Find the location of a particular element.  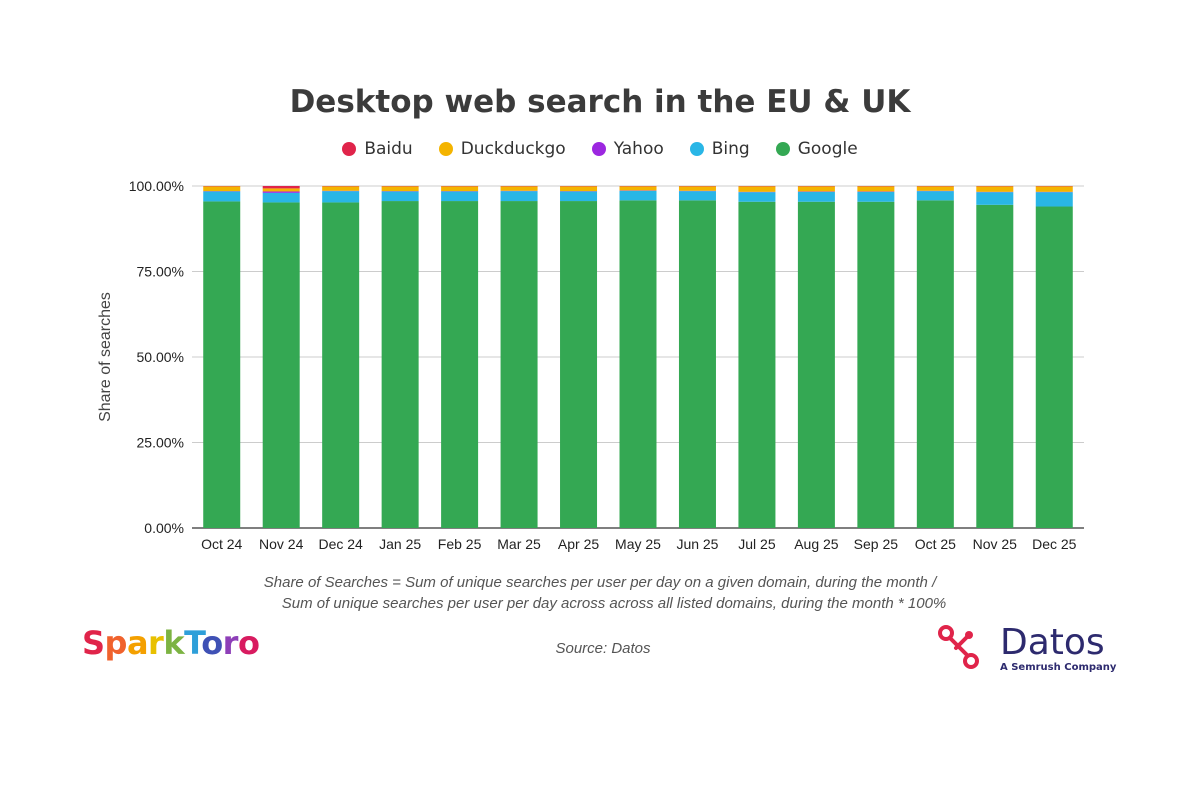

y-axis-ticks: 0.00% 25.00% 50.00% 75.00% 100.00% is located at coordinates (156, 357).